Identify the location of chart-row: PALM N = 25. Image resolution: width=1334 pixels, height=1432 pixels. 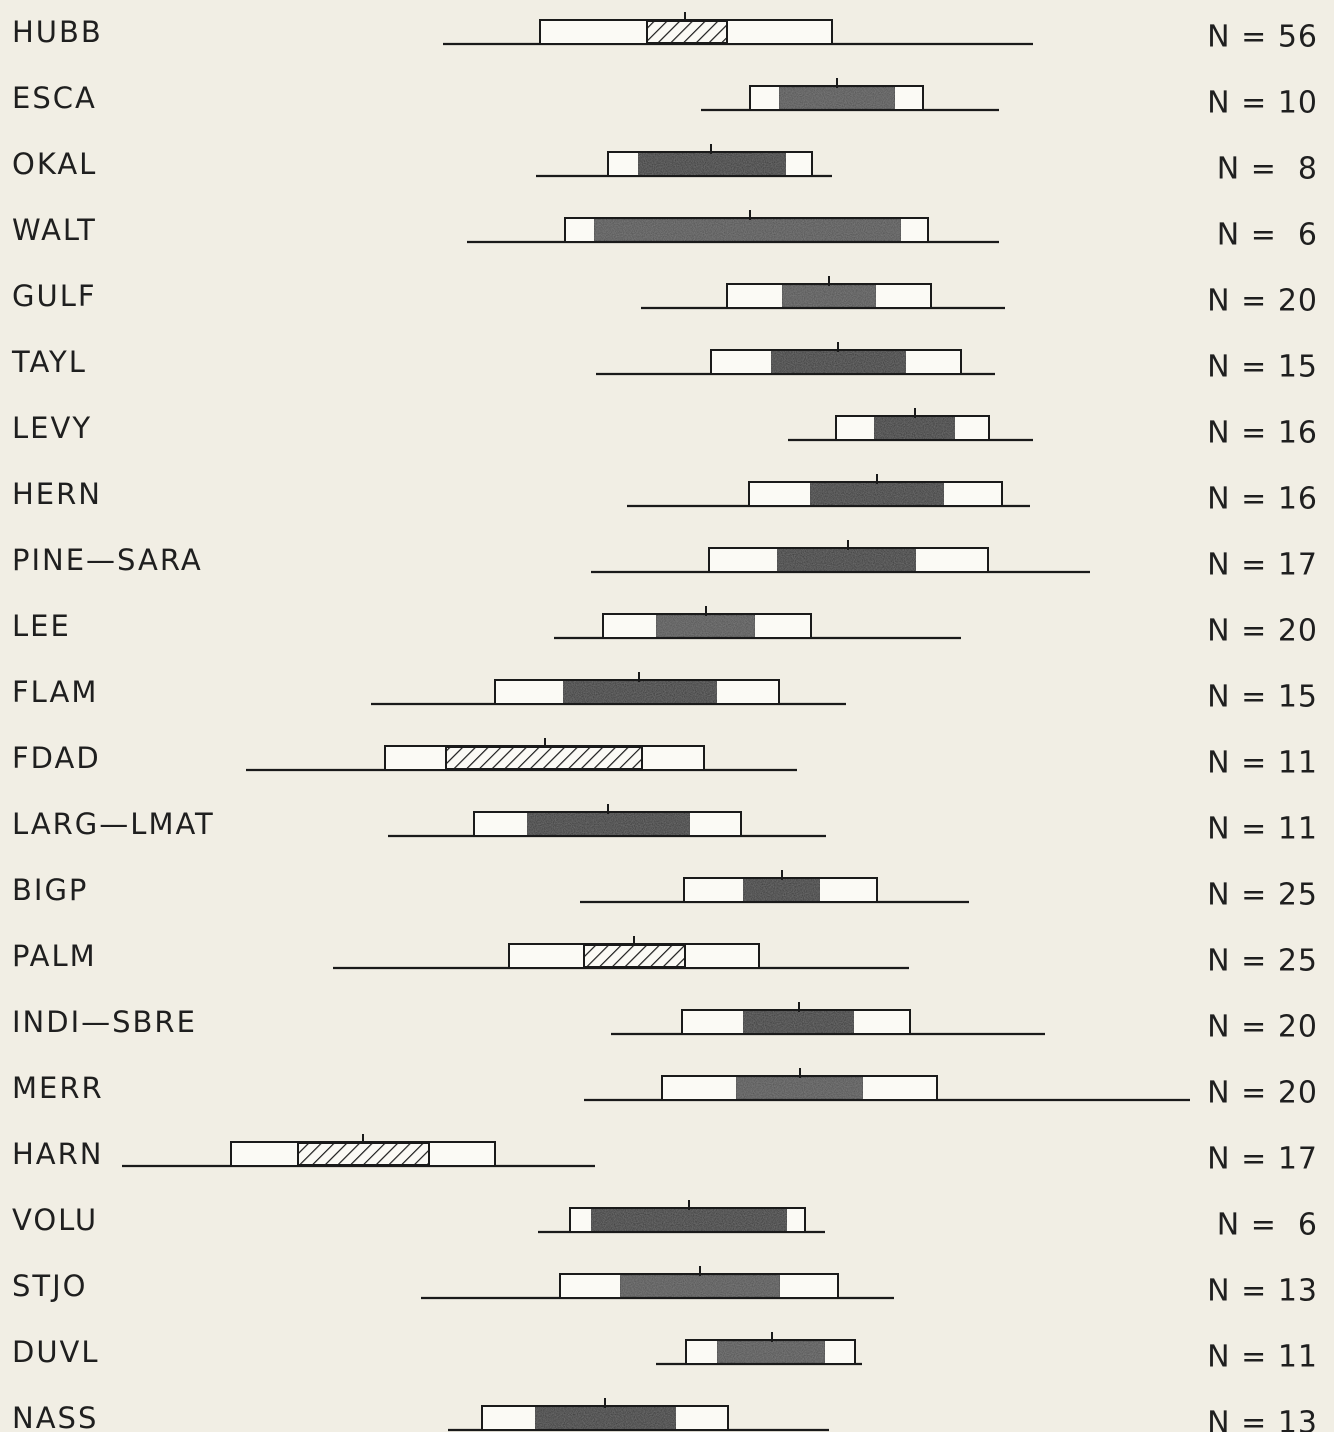
(665, 957).